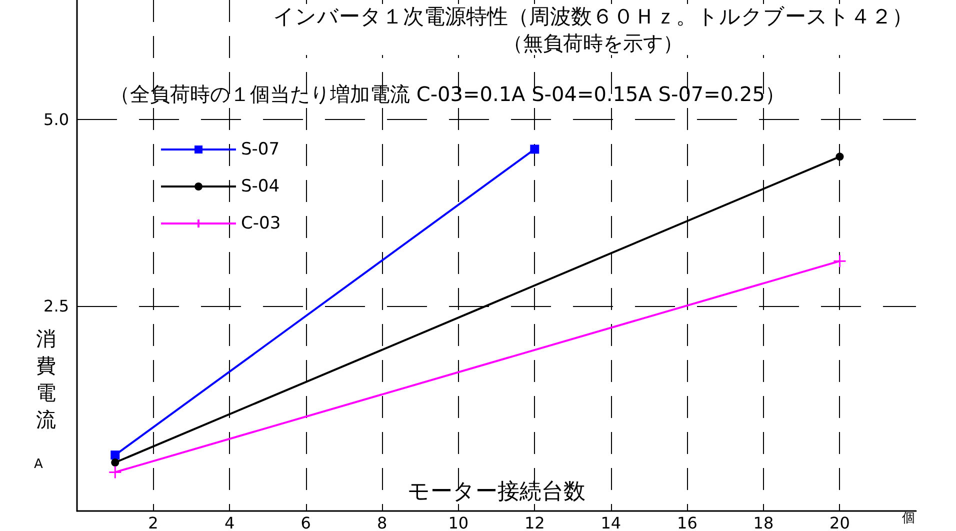  What do you see at coordinates (56, 119) in the screenshot?
I see `y-tick-label: 5.0` at bounding box center [56, 119].